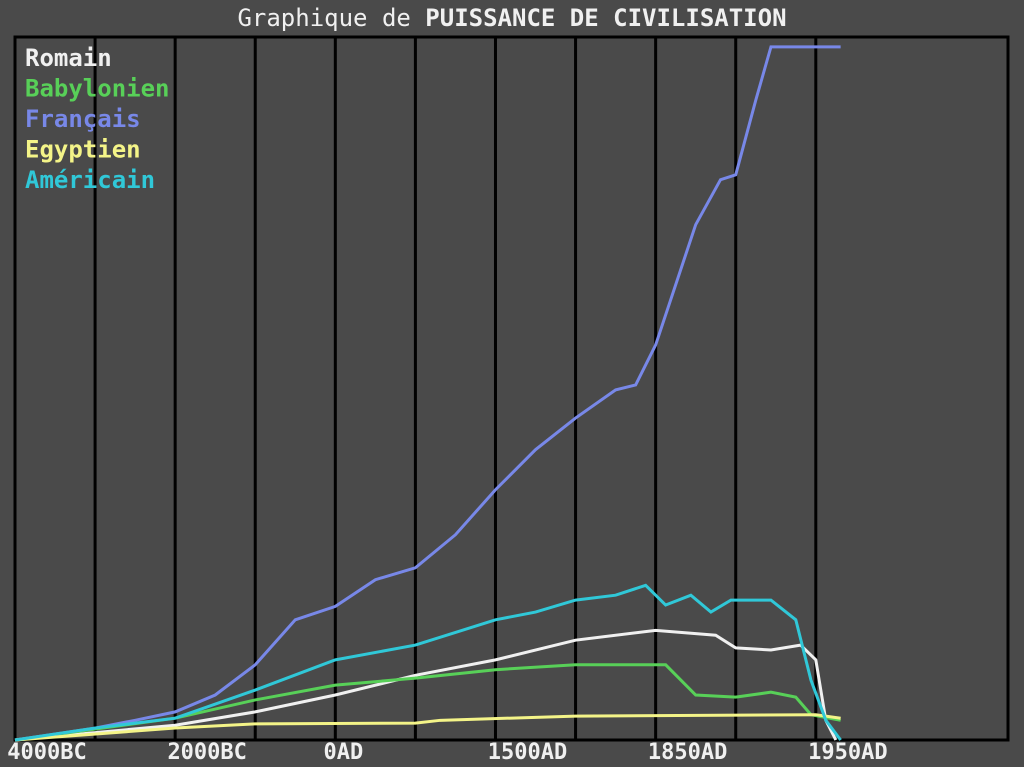 The height and width of the screenshot is (767, 1024). What do you see at coordinates (83, 150) in the screenshot?
I see `legend-entry: Egyptien` at bounding box center [83, 150].